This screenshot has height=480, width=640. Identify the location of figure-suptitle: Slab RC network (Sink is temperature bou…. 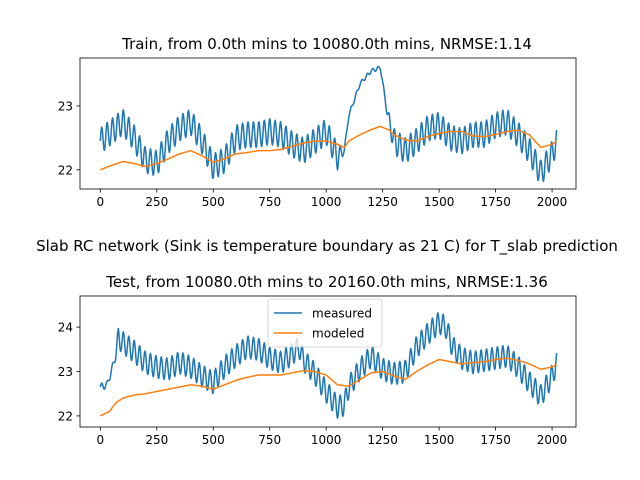
(327, 246).